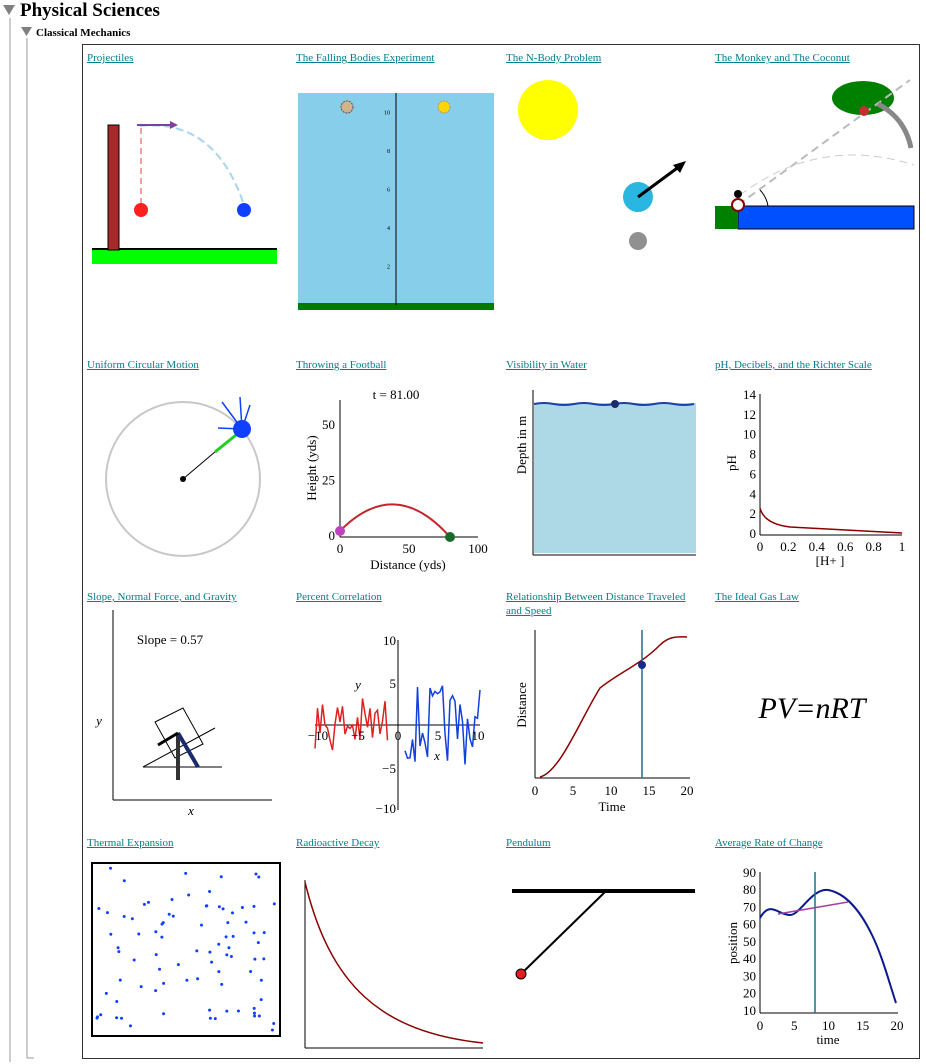 This screenshot has height=1064, width=926. Describe the element at coordinates (749, 872) in the screenshot. I see `y-tick-label: 90` at that location.